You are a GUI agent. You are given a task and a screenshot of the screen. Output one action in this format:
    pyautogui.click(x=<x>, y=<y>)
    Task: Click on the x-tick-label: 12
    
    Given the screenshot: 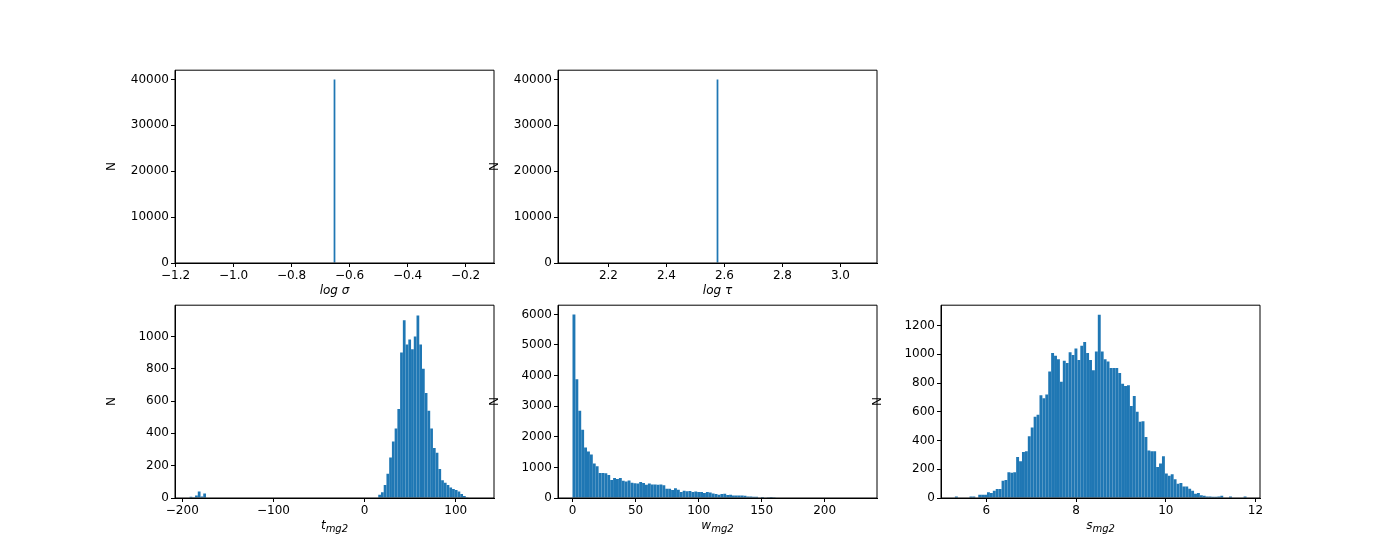 What is the action you would take?
    pyautogui.click(x=1255, y=510)
    